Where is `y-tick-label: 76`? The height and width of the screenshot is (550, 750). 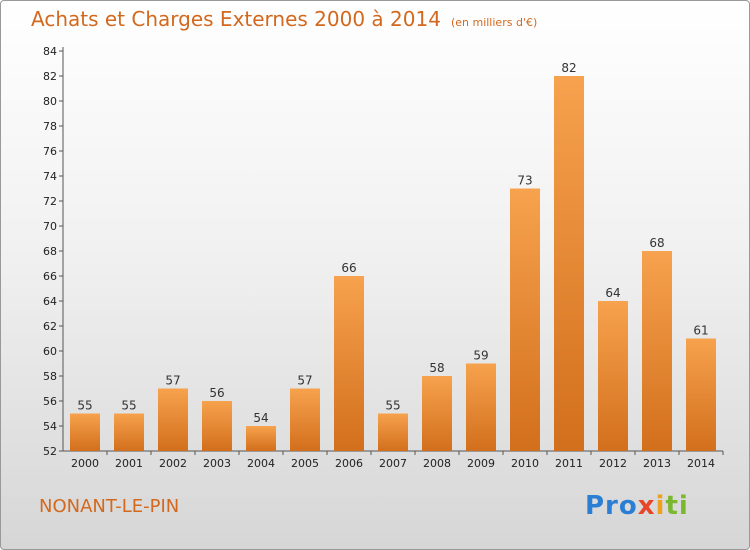 y-tick-label: 76 is located at coordinates (50, 151).